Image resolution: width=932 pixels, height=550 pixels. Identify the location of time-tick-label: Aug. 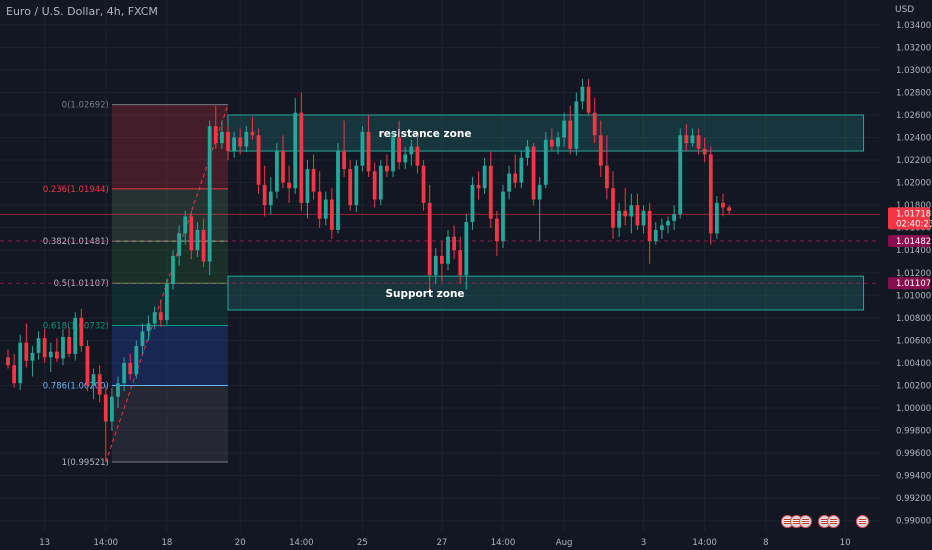
(564, 543).